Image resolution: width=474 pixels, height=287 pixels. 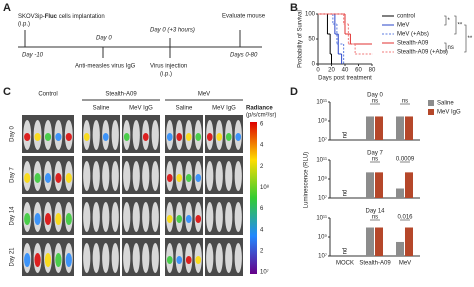 What do you see at coordinates (13, 134) in the screenshot?
I see `row-label: Day 0` at bounding box center [13, 134].